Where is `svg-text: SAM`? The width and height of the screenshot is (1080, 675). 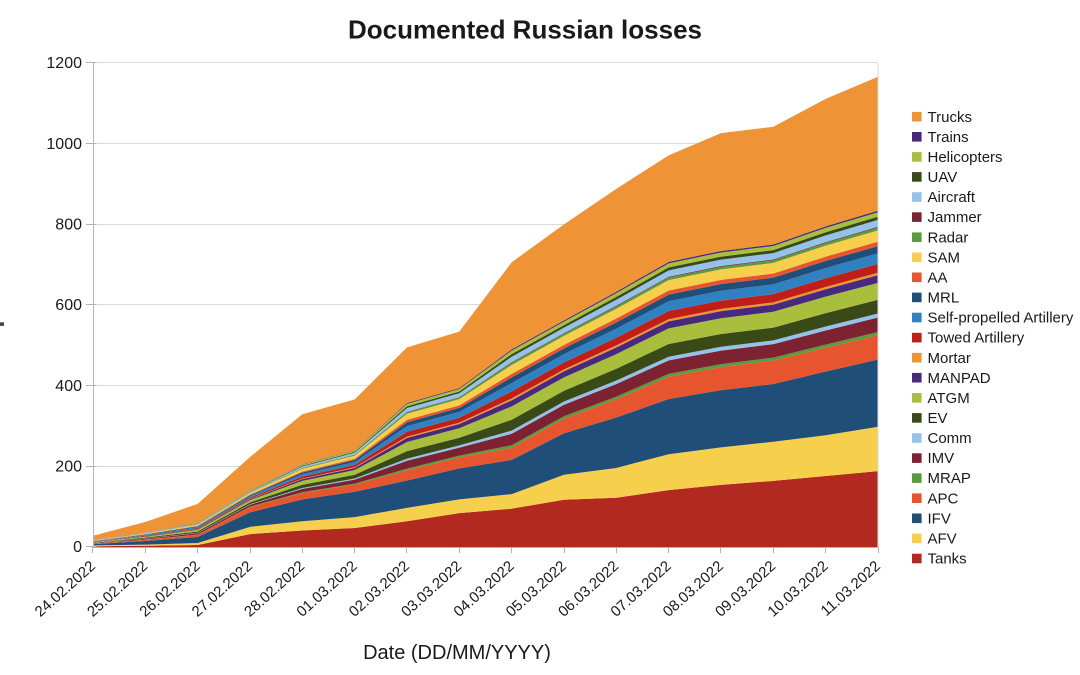 svg-text: SAM is located at coordinates (944, 257).